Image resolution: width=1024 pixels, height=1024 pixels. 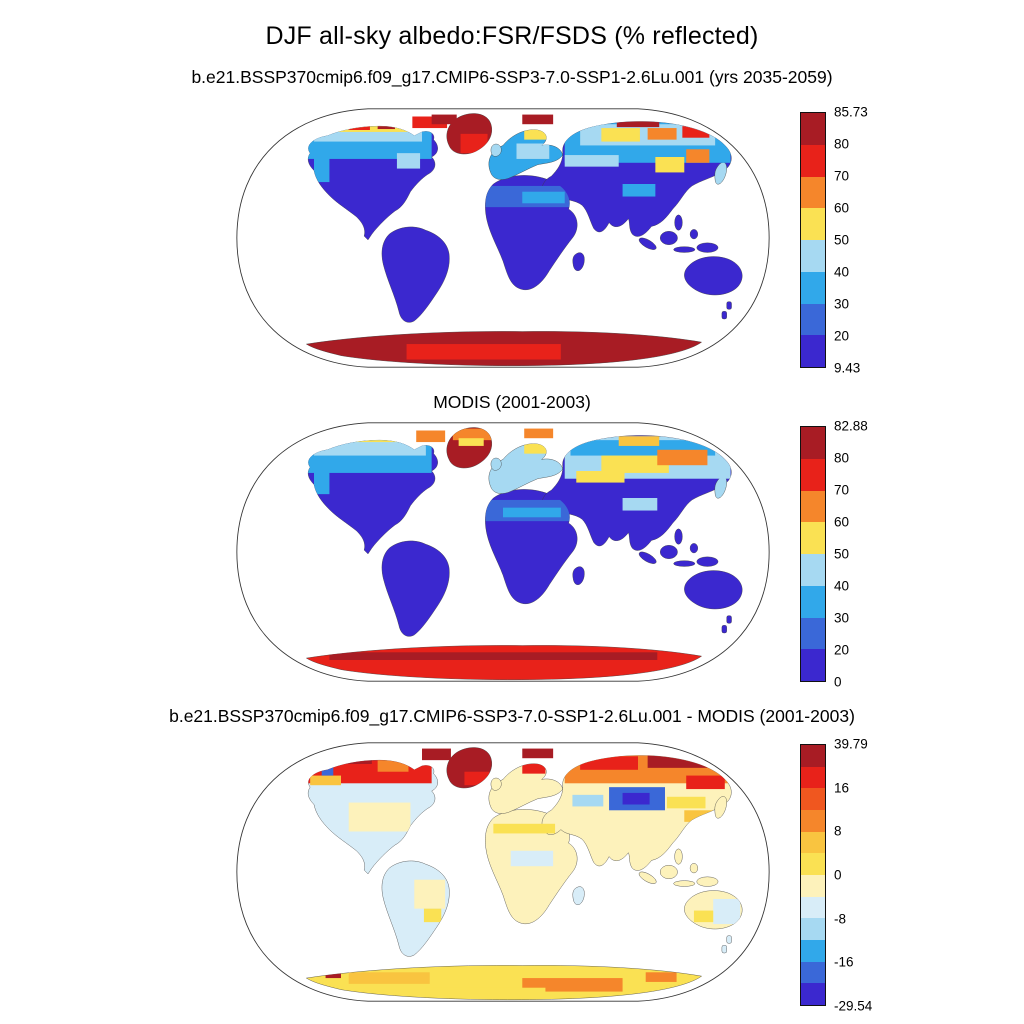 I want to click on continent-au, so click(x=713, y=590).